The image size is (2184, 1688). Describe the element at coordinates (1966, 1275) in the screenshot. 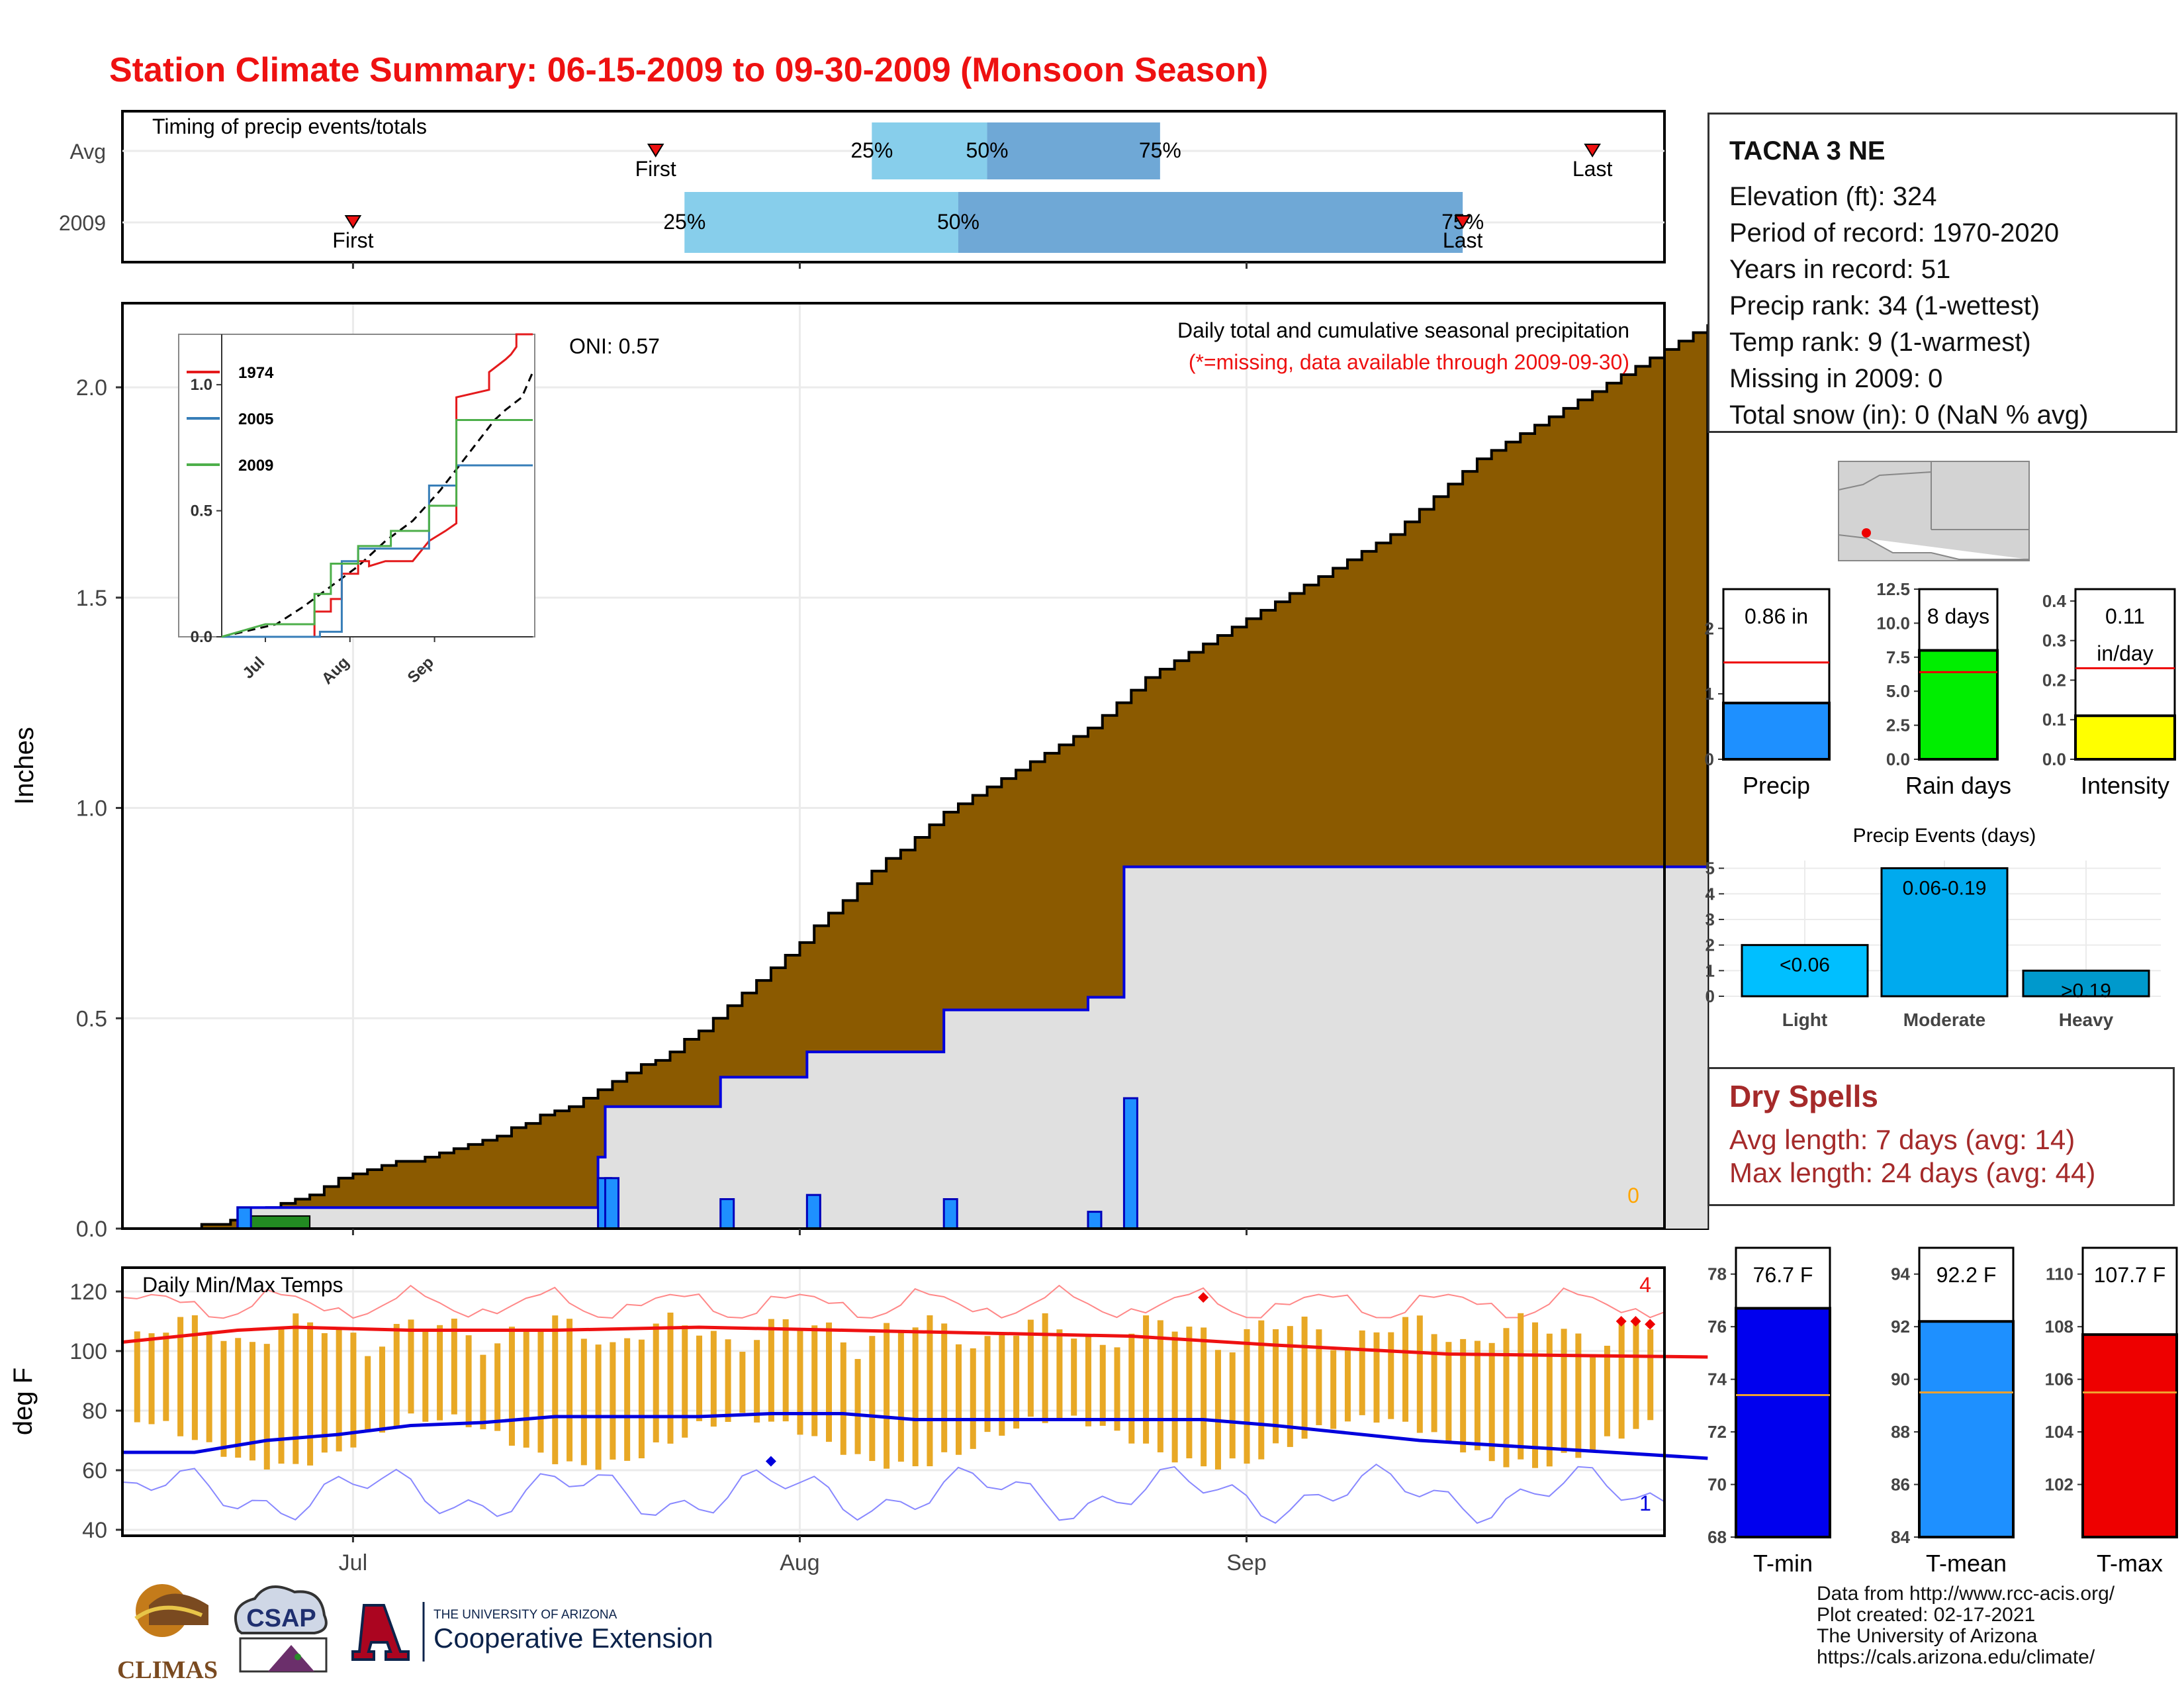

I see `t-mean-value: 92.2 F` at that location.